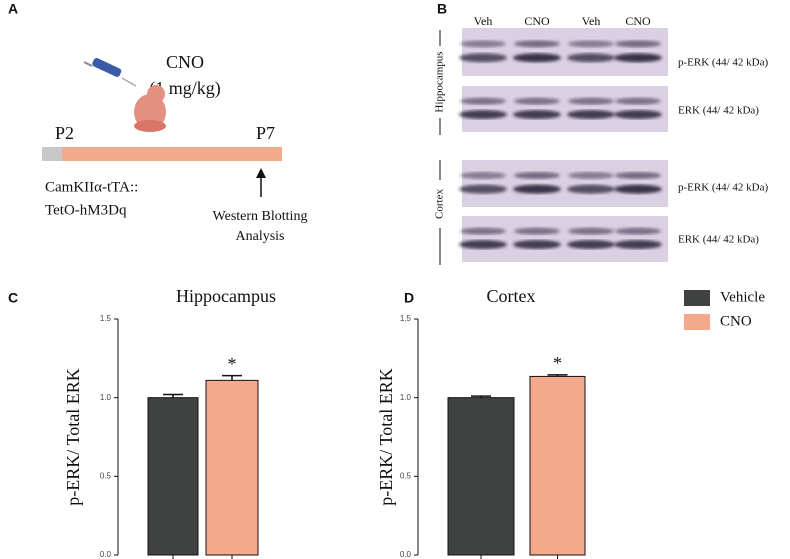 Image resolution: width=790 pixels, height=559 pixels. Describe the element at coordinates (226, 296) in the screenshot. I see `chart-title: Hippocampus` at that location.